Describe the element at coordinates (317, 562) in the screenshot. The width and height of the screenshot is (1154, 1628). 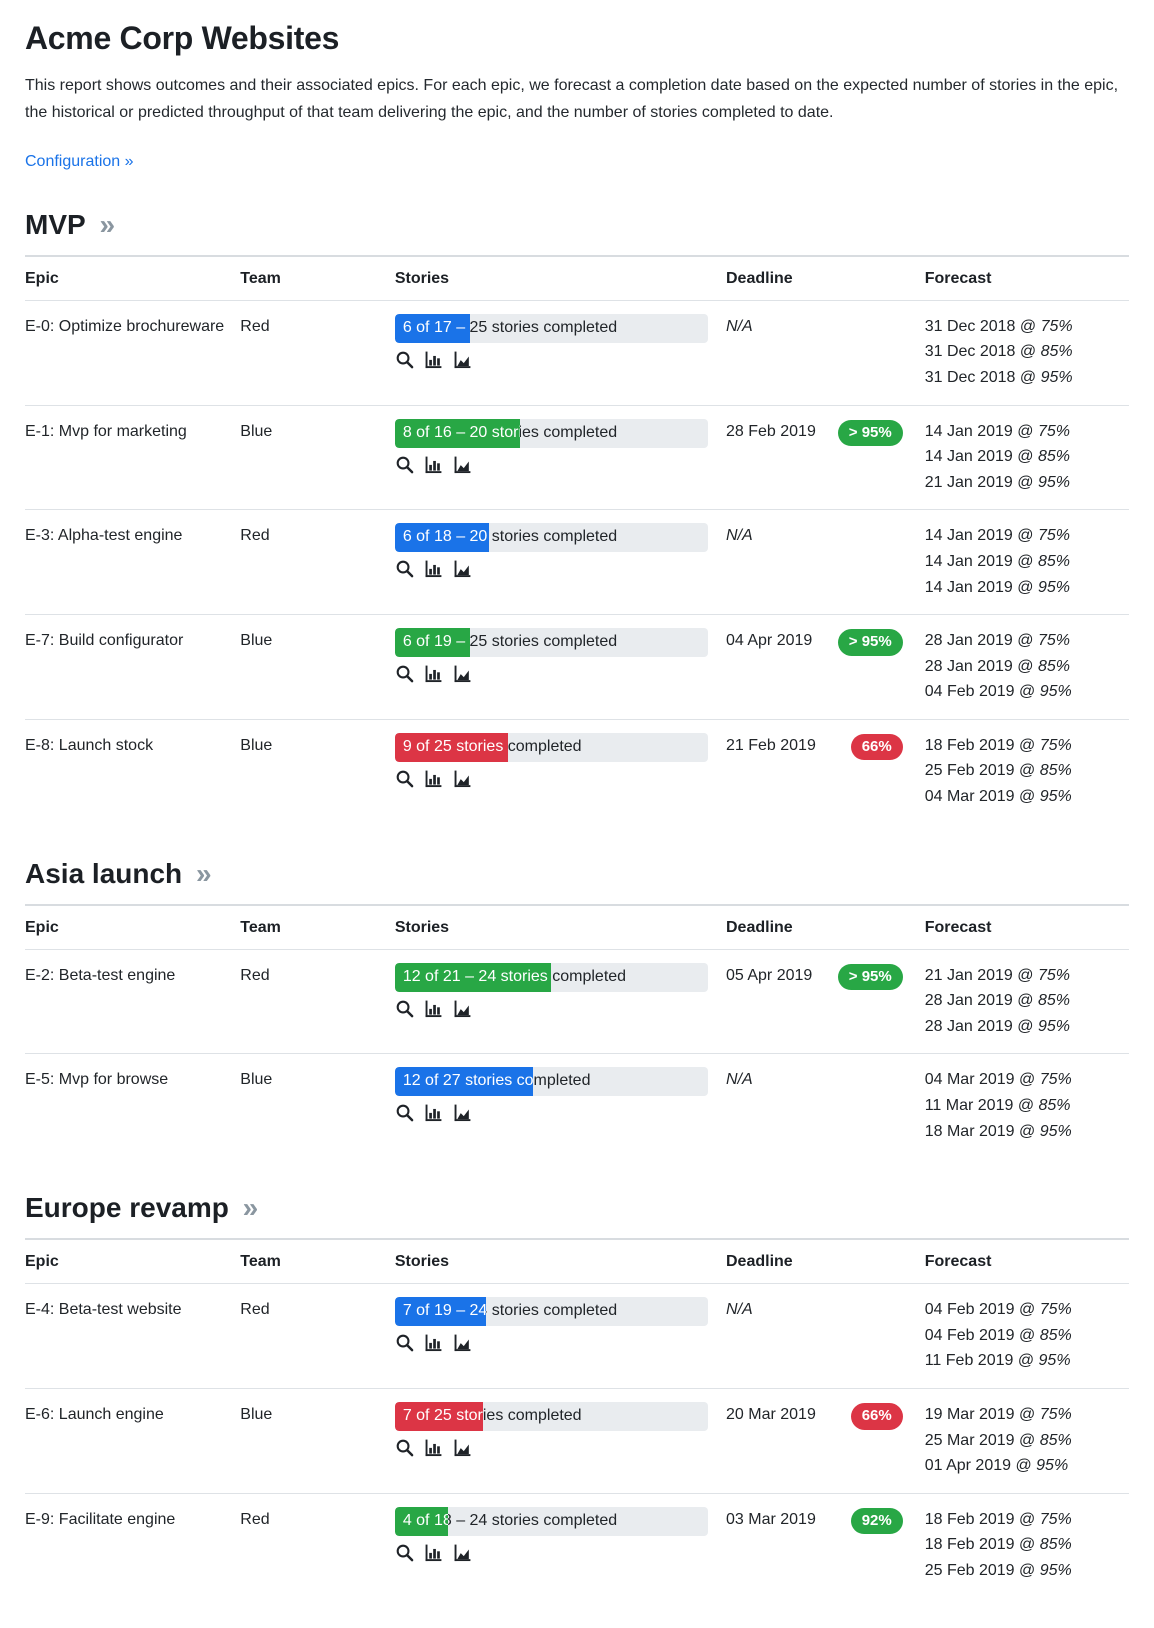
I see `team-name: Red` at that location.